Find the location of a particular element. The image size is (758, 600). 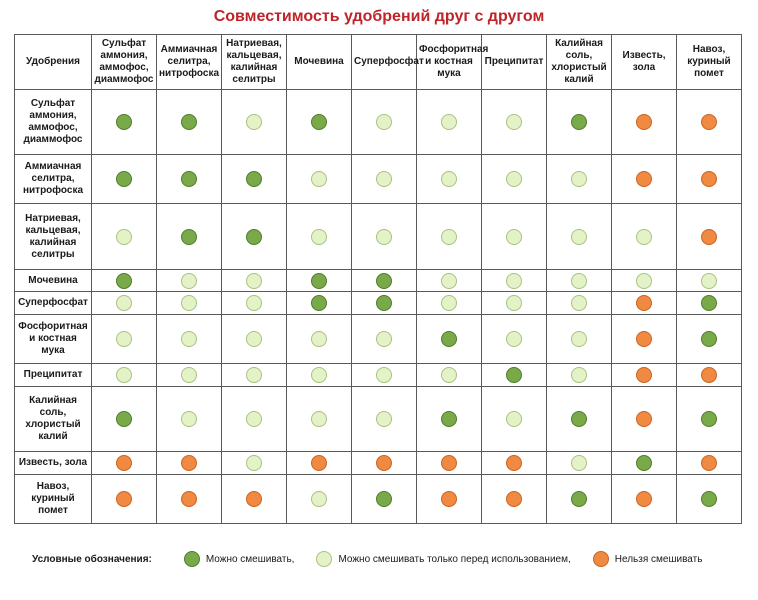

table-row: Мочевина is located at coordinates (378, 280).